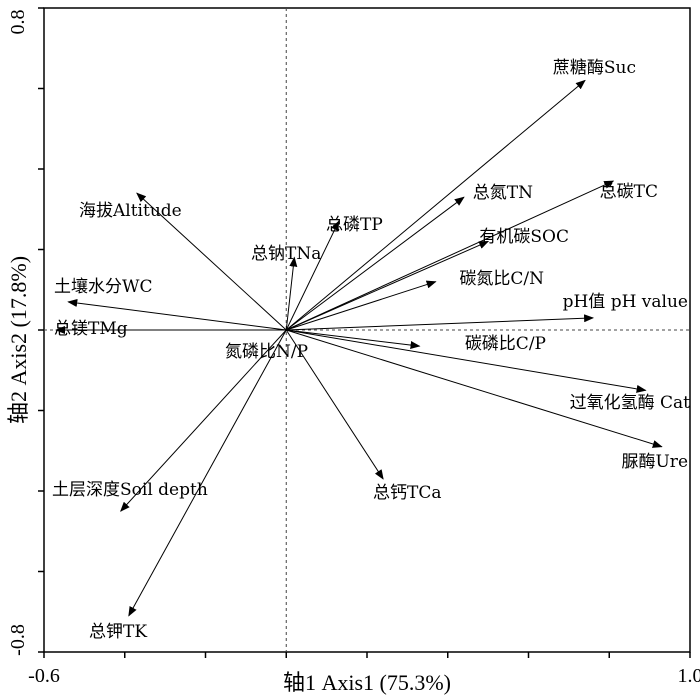 This screenshot has height=697, width=700. Describe the element at coordinates (501, 279) in the screenshot. I see `vector-label: 碳氮比C/N` at that location.